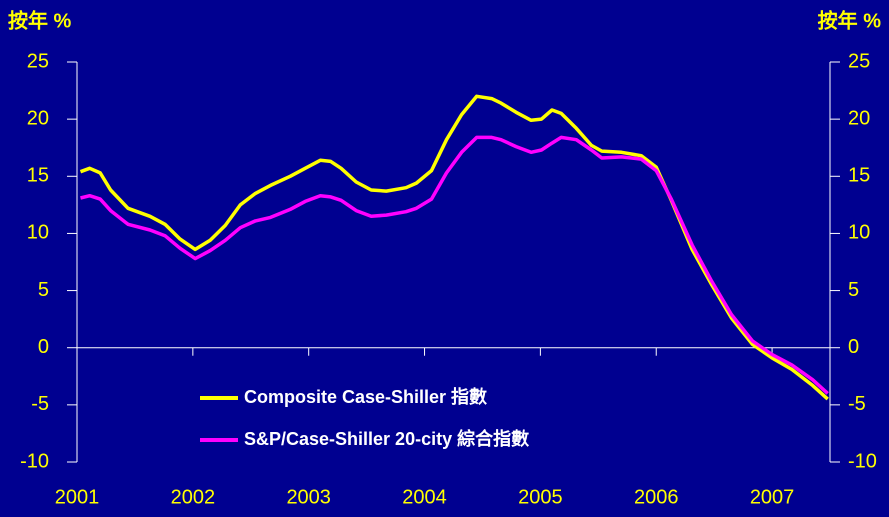  What do you see at coordinates (853, 347) in the screenshot?
I see `y2-tick-label: 0` at bounding box center [853, 347].